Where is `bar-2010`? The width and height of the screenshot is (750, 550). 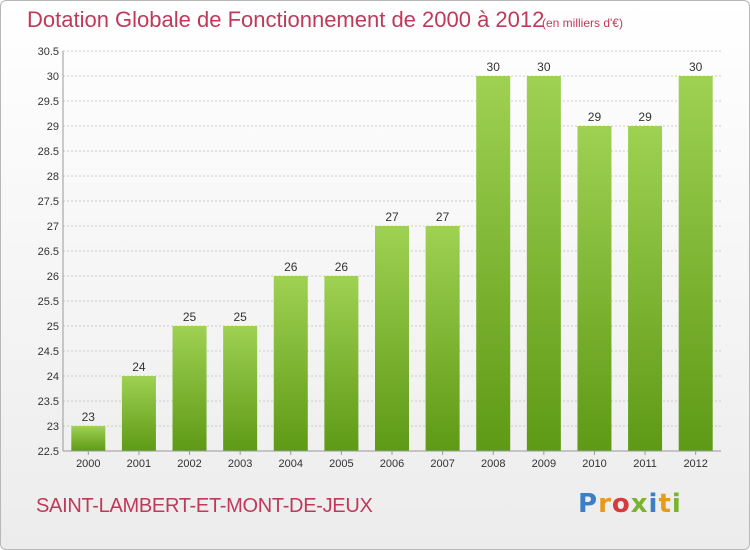 bar-2010 is located at coordinates (594, 288).